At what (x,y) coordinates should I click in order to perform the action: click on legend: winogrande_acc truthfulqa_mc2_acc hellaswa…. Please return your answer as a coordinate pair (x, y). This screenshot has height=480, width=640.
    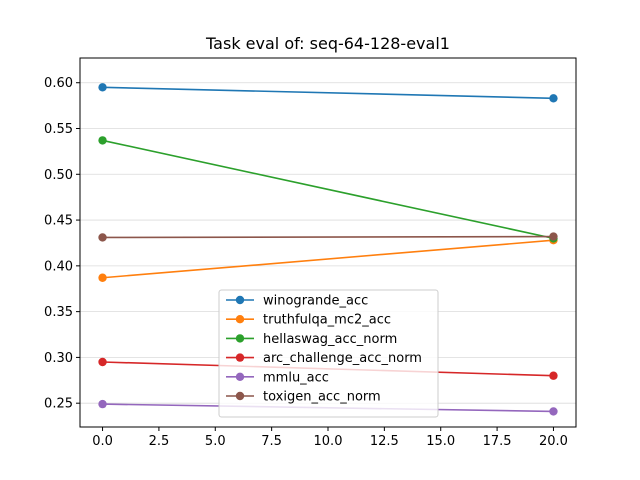
    Looking at the image, I should click on (328, 353).